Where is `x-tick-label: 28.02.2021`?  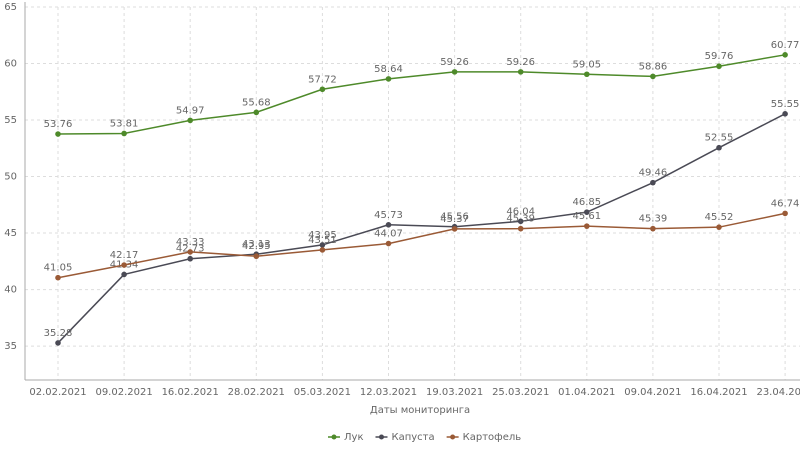
x-tick-label: 28.02.2021 is located at coordinates (256, 392).